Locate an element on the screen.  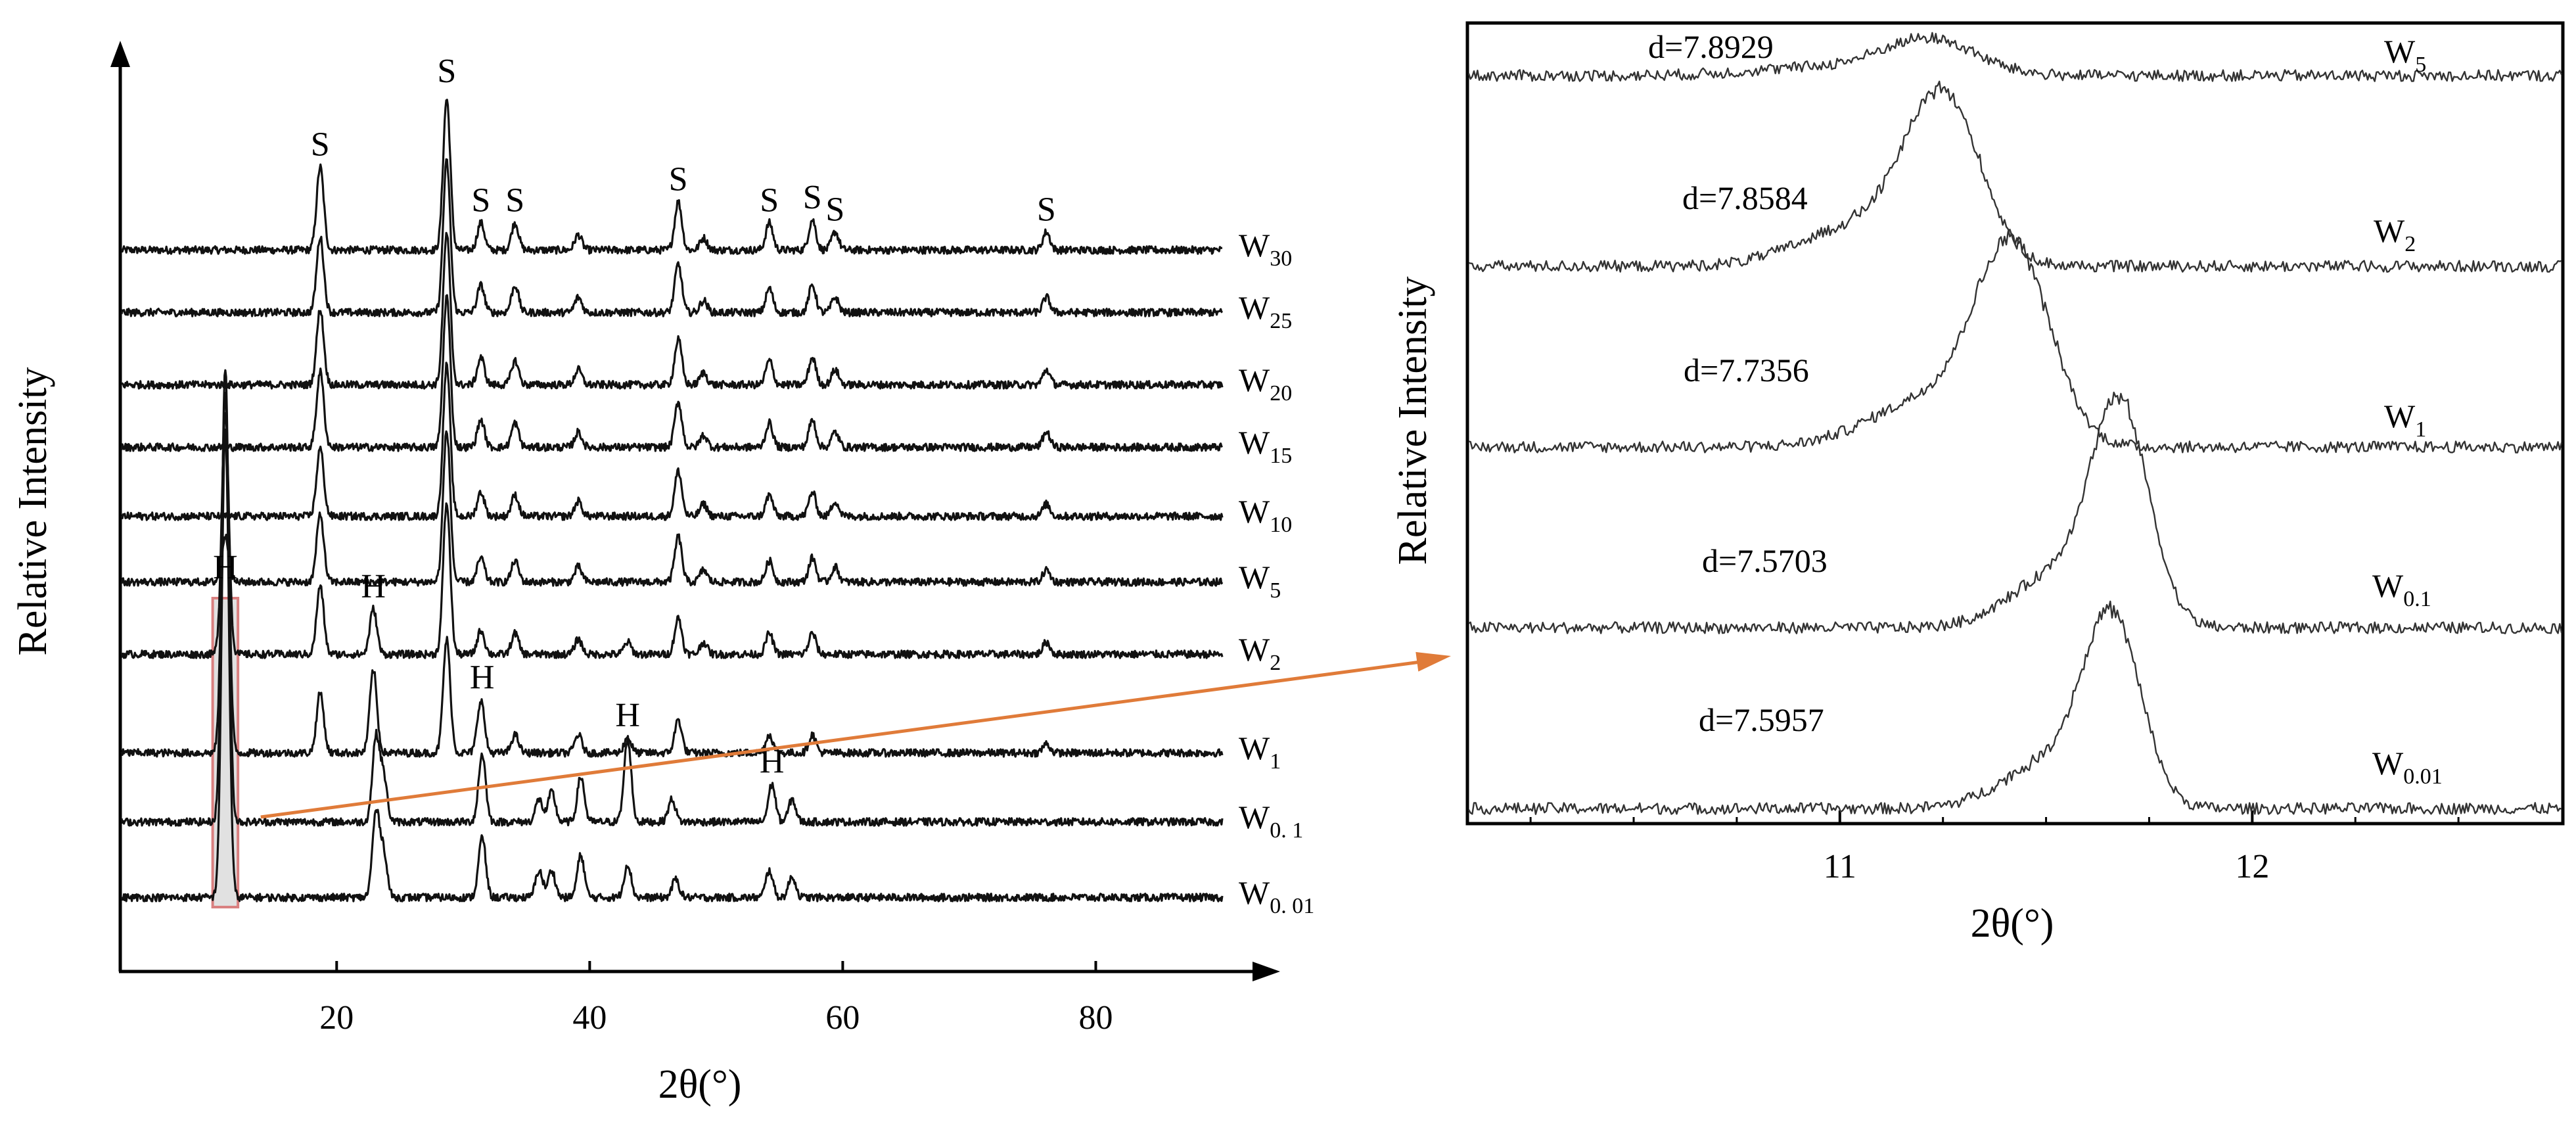
zoom-connector-arrowhead is located at coordinates (1433, 661).